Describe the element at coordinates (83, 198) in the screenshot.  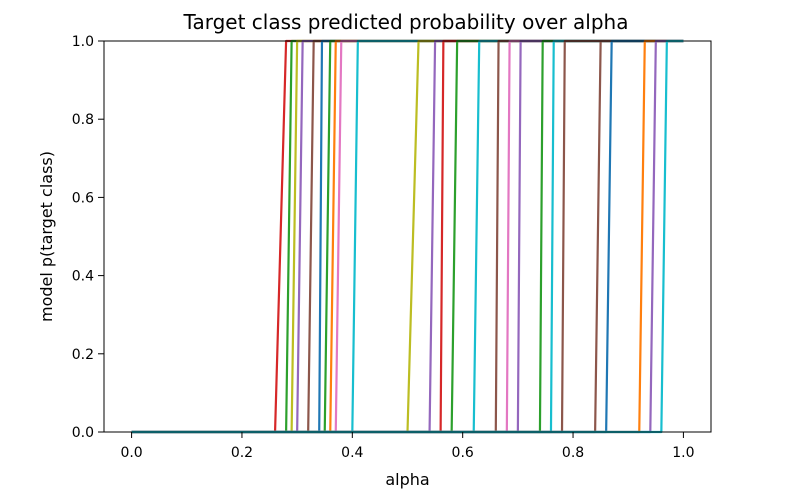
I see `y-tick-label: 0.6` at that location.